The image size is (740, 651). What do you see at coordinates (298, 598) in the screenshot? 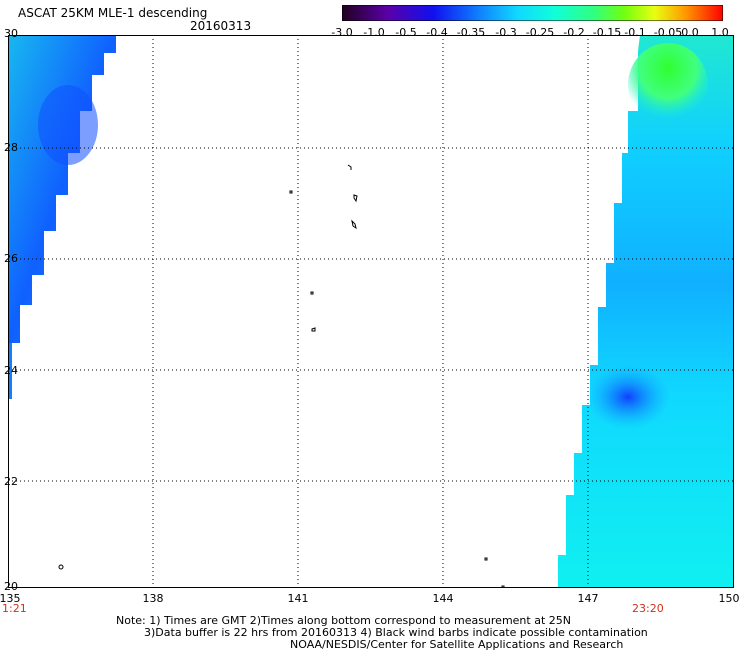
I see `x-tick-label: 141` at bounding box center [298, 598].